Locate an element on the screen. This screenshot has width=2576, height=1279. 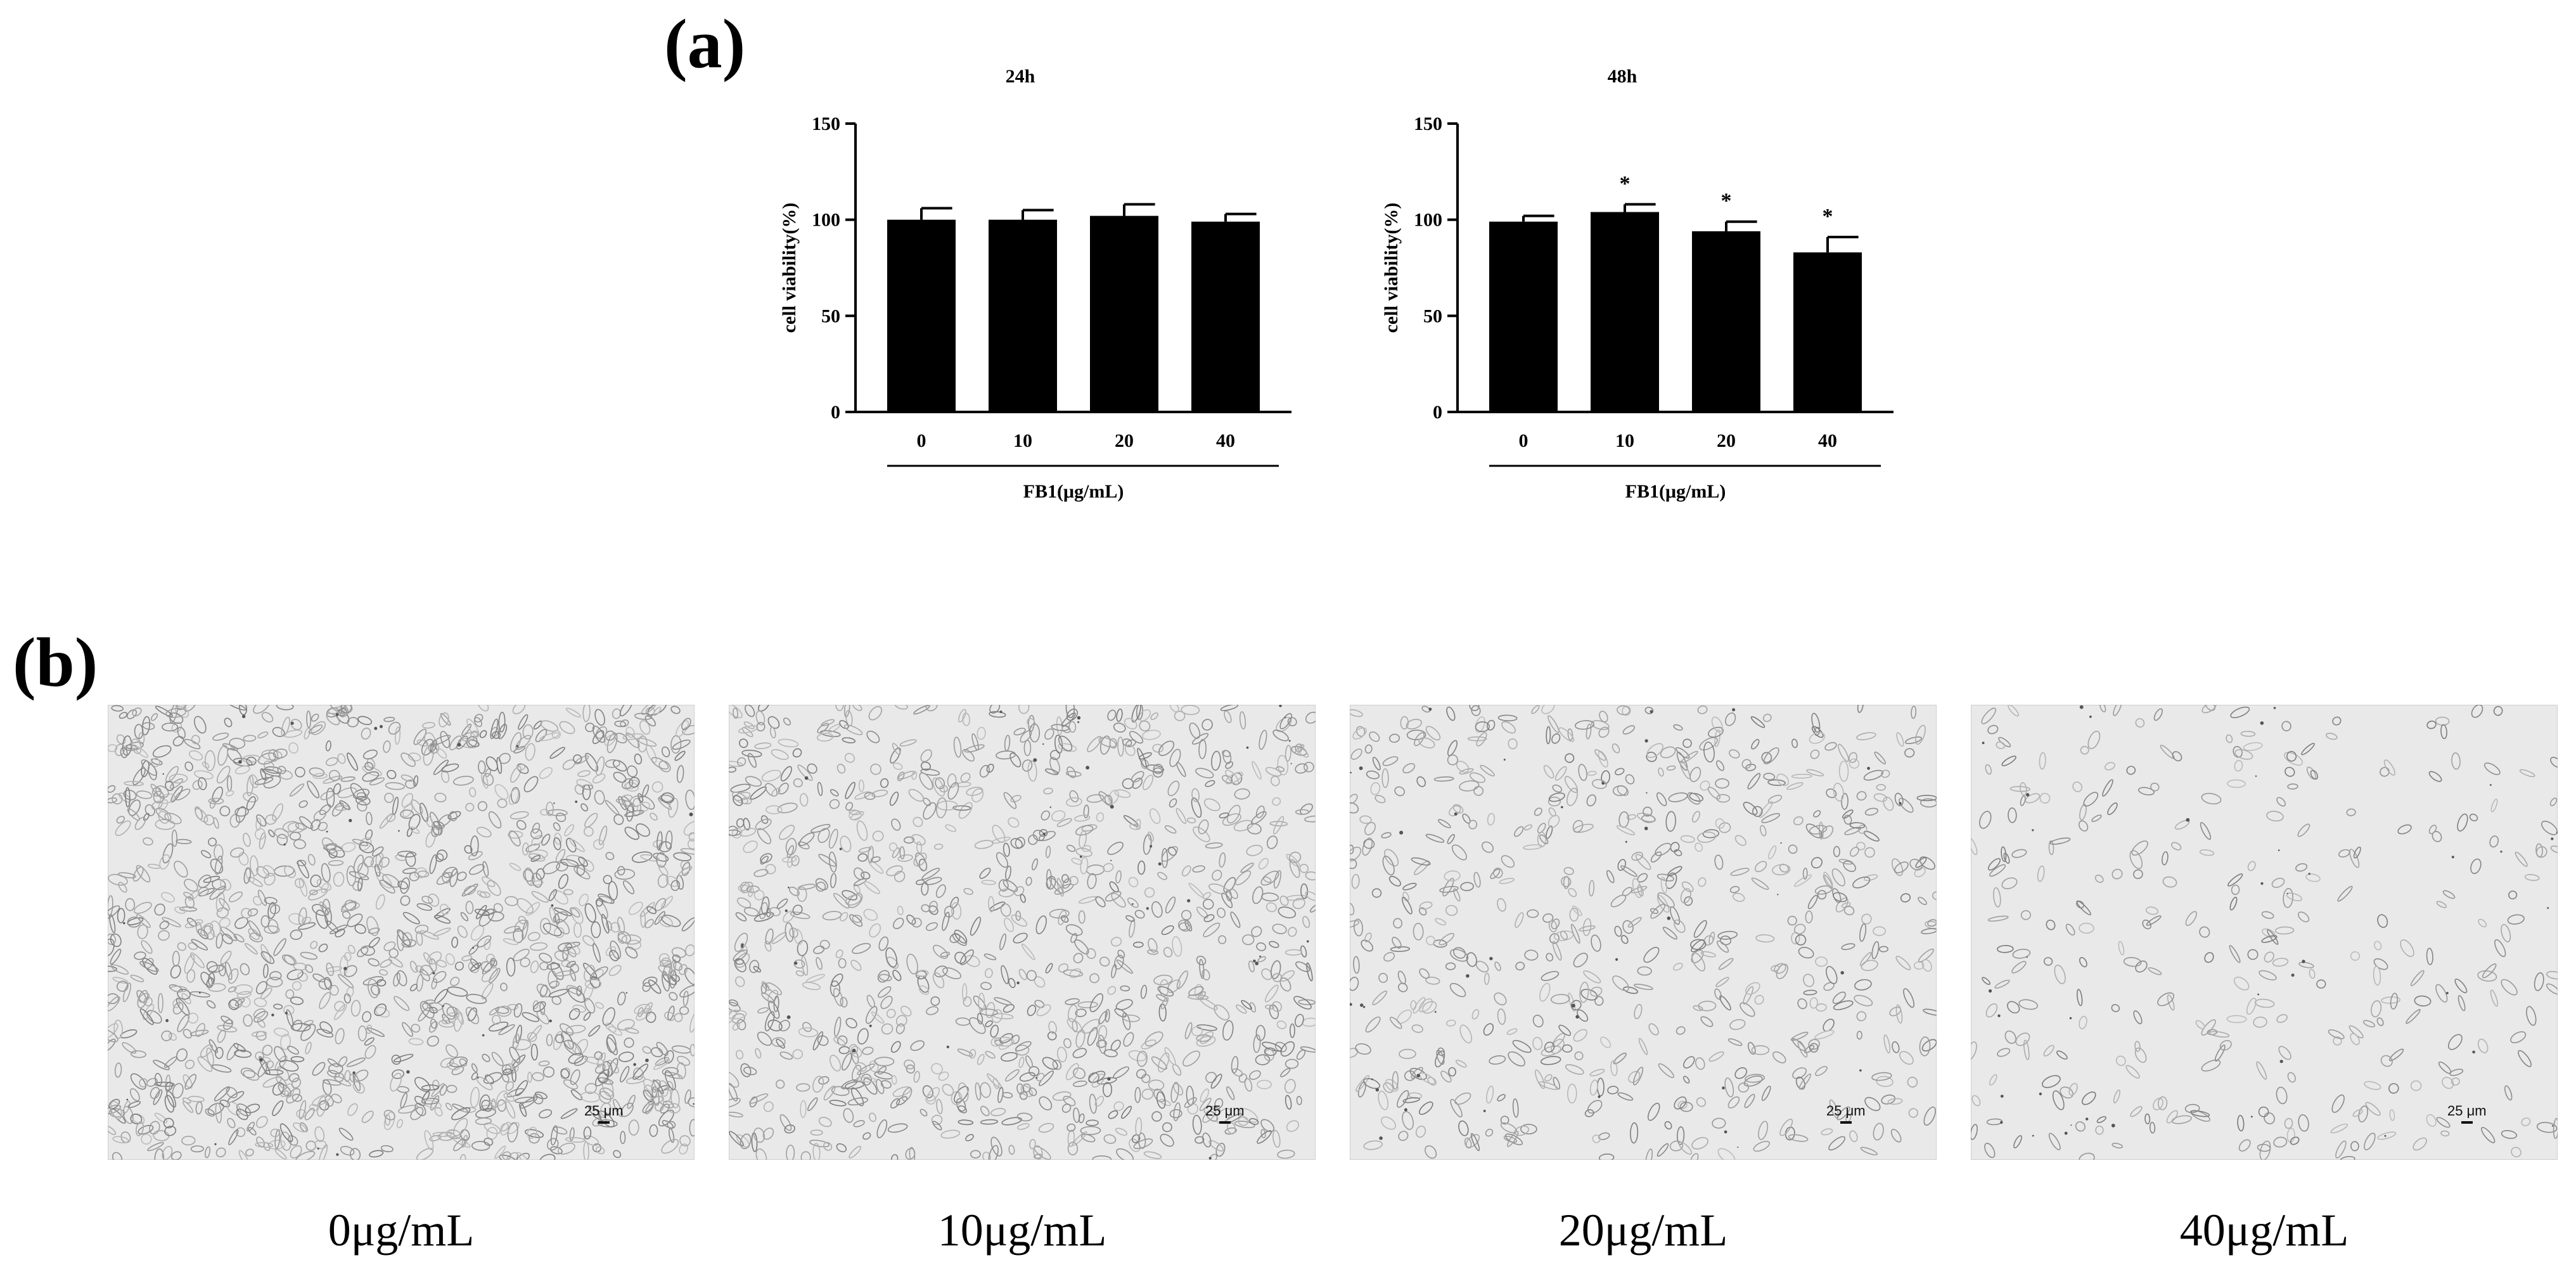
micrograph-10: 25 μm is located at coordinates (1022, 932).